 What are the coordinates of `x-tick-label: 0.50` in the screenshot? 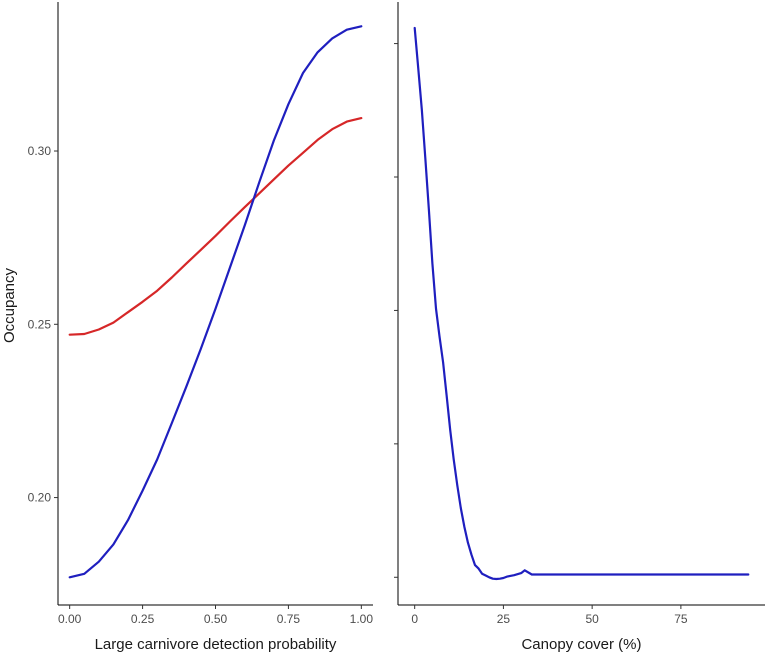 It's located at (216, 619).